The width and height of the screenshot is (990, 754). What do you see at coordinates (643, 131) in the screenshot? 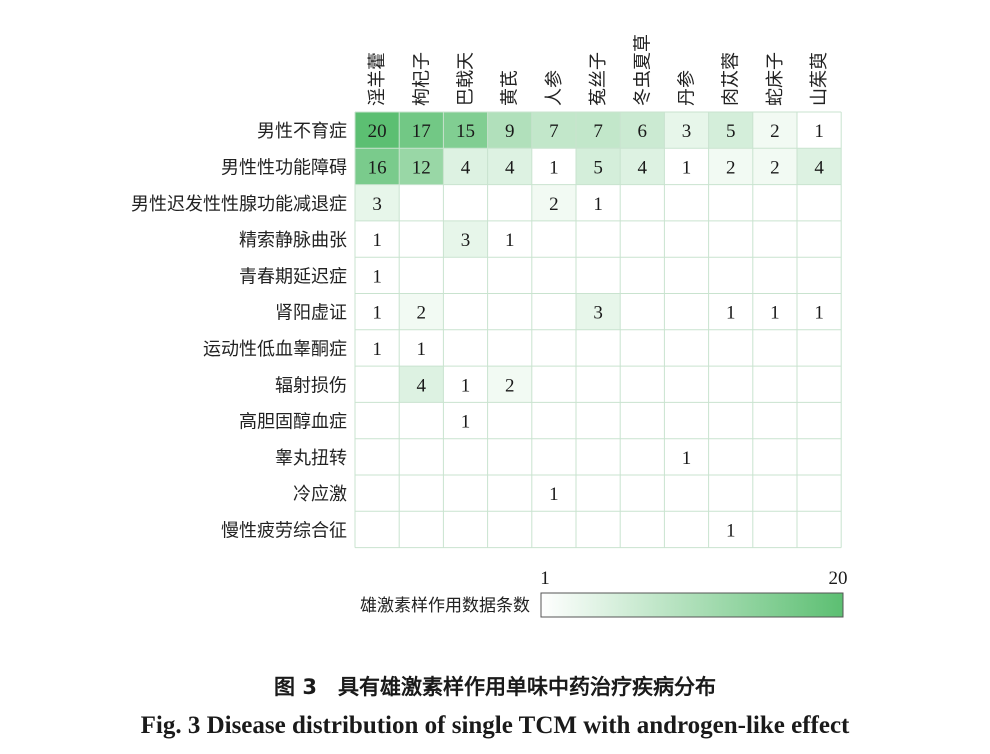
I see `cell-value-label: 6` at bounding box center [643, 131].